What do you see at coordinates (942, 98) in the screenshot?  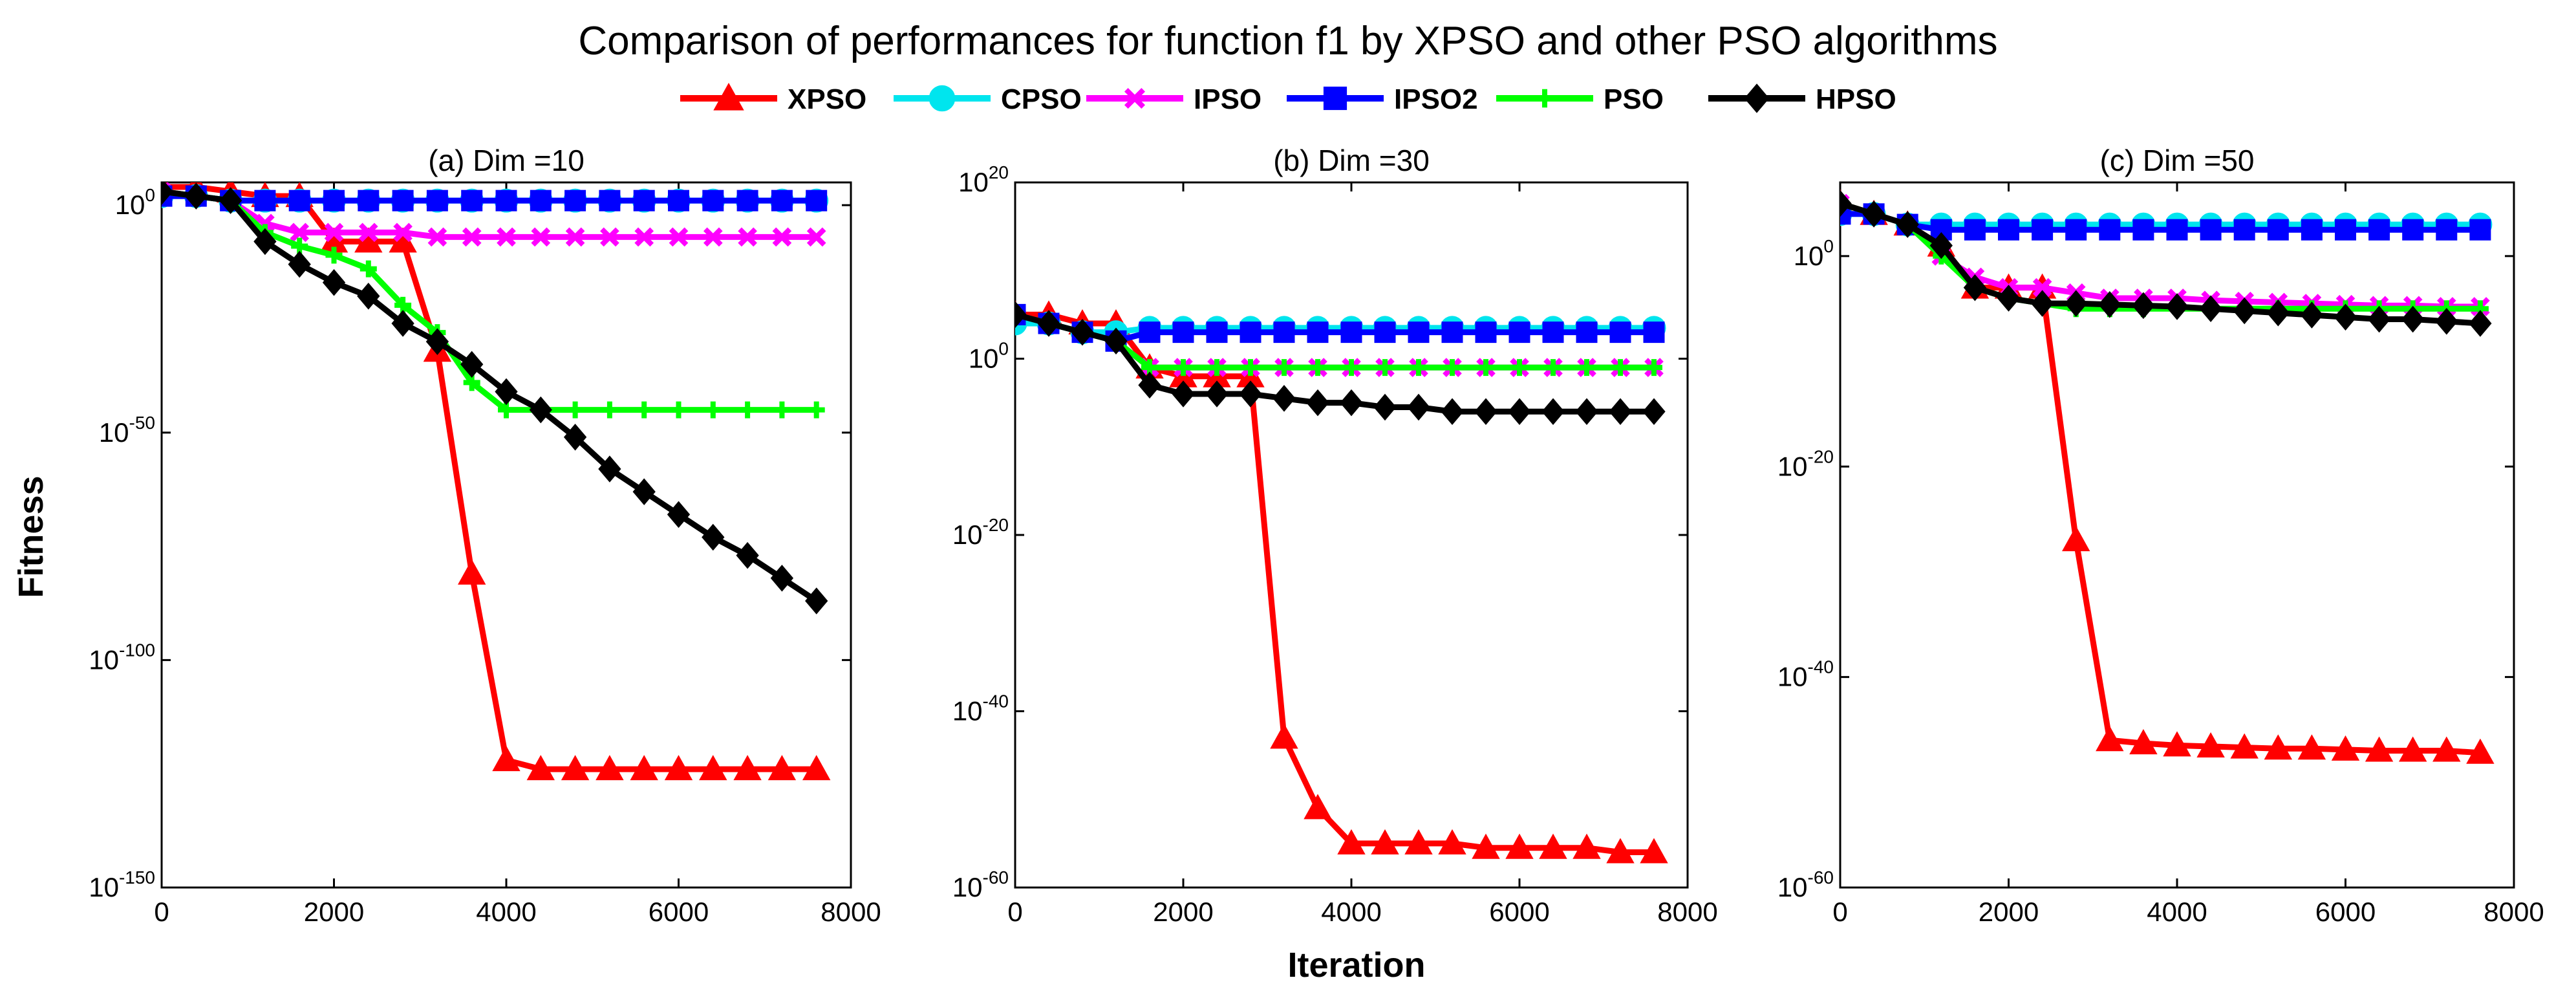 I see `legend-marker-circle` at bounding box center [942, 98].